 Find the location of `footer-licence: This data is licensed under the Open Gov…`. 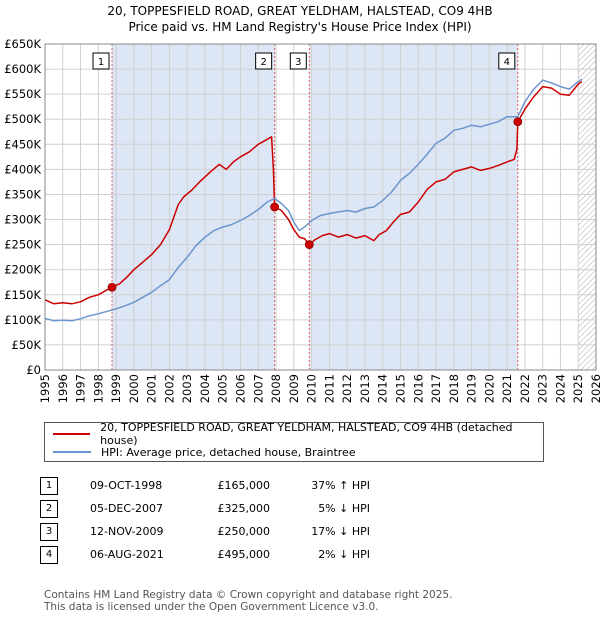

footer-licence: This data is licensed under the Open Gov… is located at coordinates (211, 607).